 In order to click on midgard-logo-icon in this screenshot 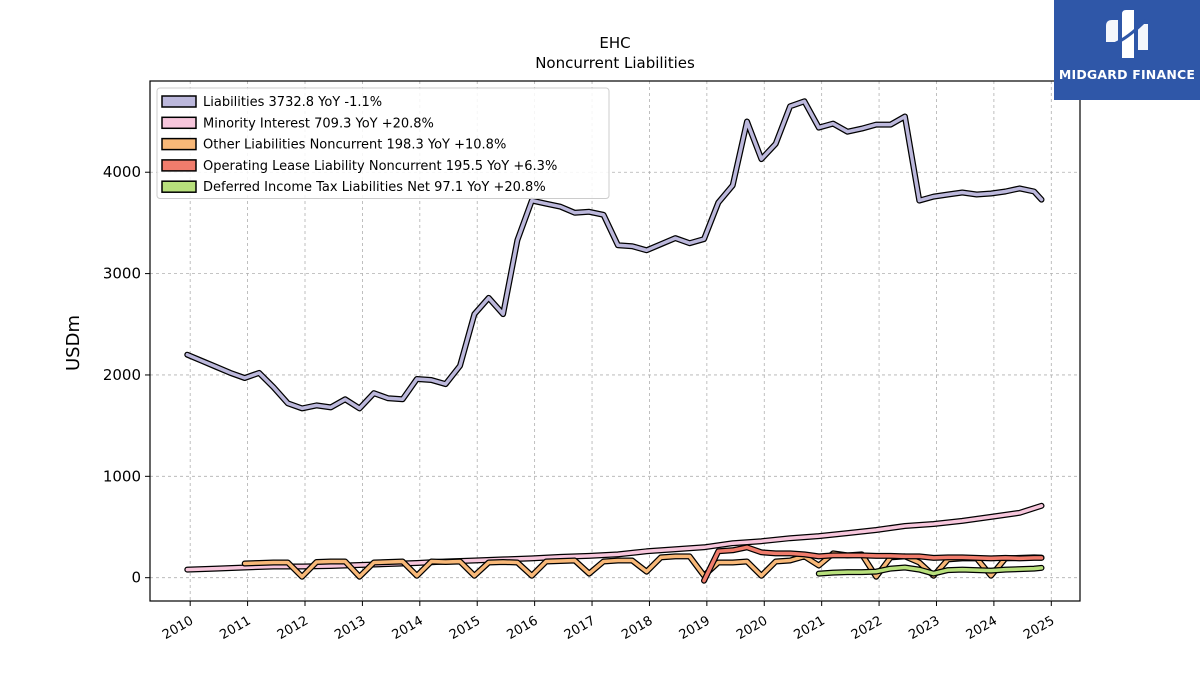, I will do `click(1127, 34)`.